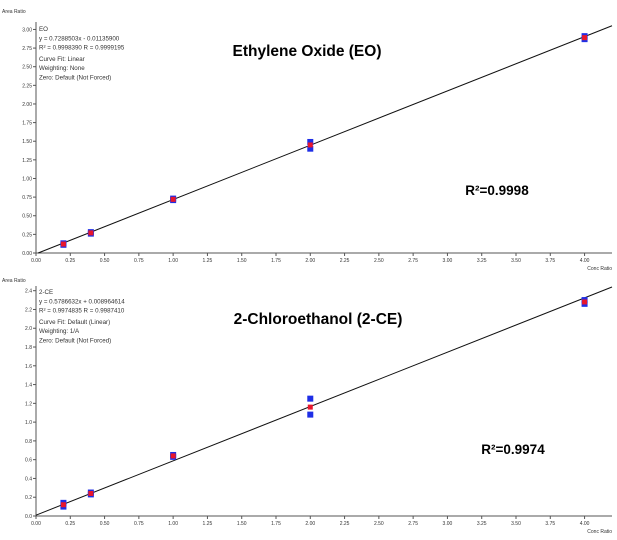  Describe the element at coordinates (79, 38) in the screenshot. I see `fit-equation: y = 0.7288503x - 0.01135900` at that location.